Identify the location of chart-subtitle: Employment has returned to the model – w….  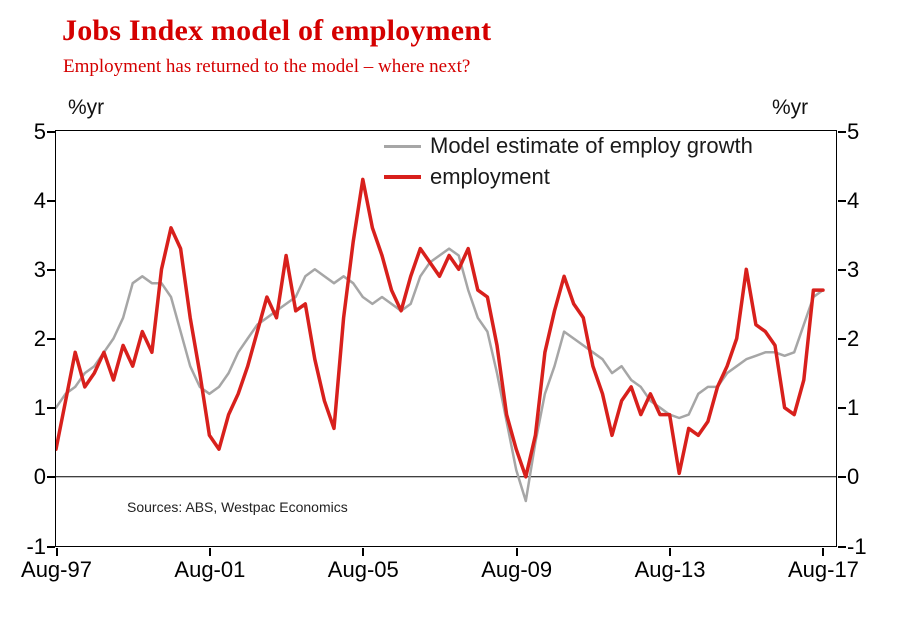
(267, 66).